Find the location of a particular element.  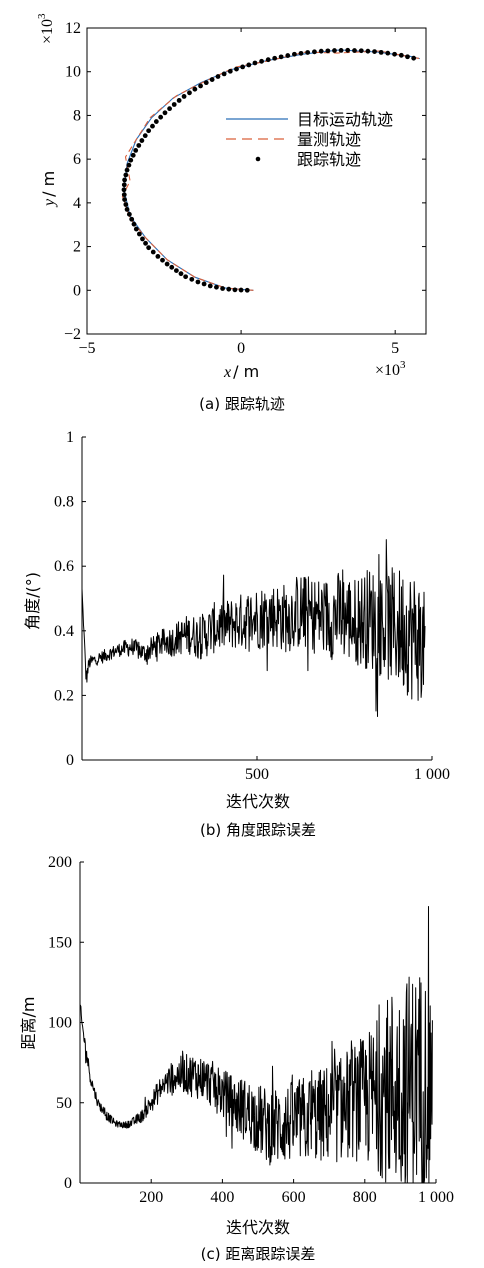

chart-a-plot is located at coordinates (270, 170).